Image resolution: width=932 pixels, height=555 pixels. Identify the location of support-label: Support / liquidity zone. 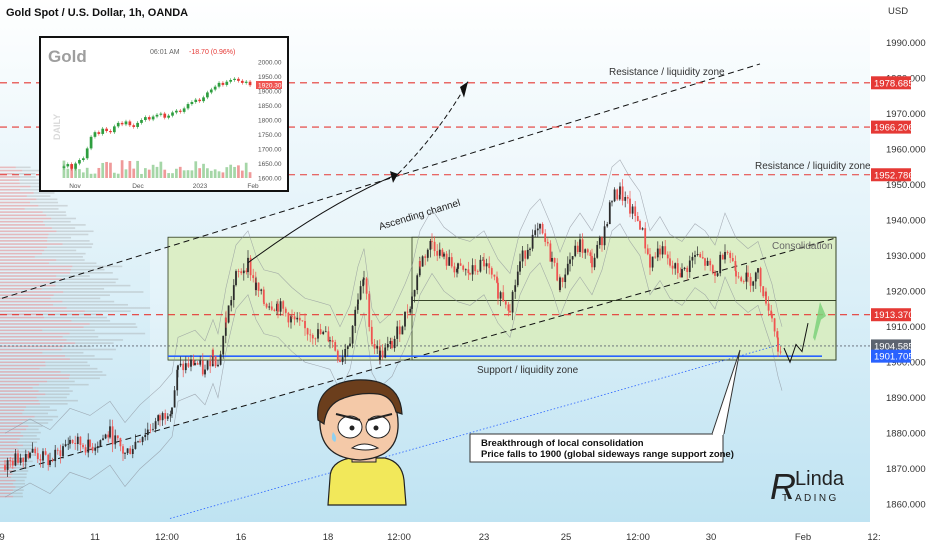
(528, 370).